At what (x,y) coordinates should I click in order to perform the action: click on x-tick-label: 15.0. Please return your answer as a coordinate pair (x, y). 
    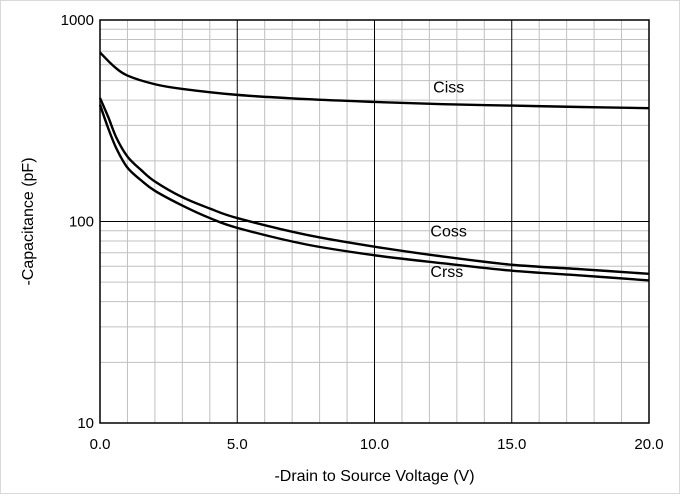
    Looking at the image, I should click on (511, 444).